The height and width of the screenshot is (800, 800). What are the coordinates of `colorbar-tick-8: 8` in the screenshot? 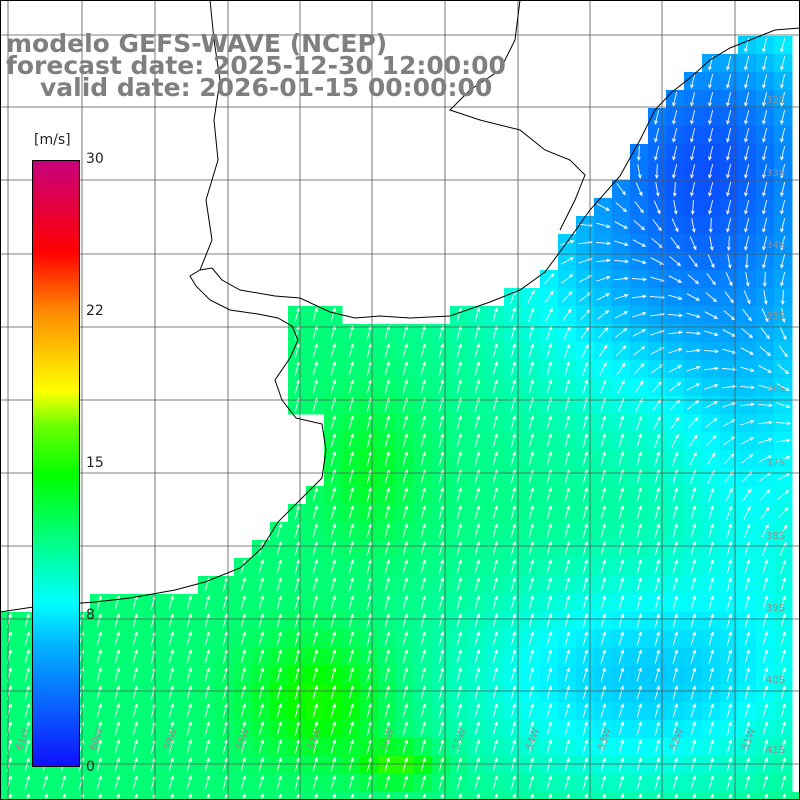 It's located at (90, 615).